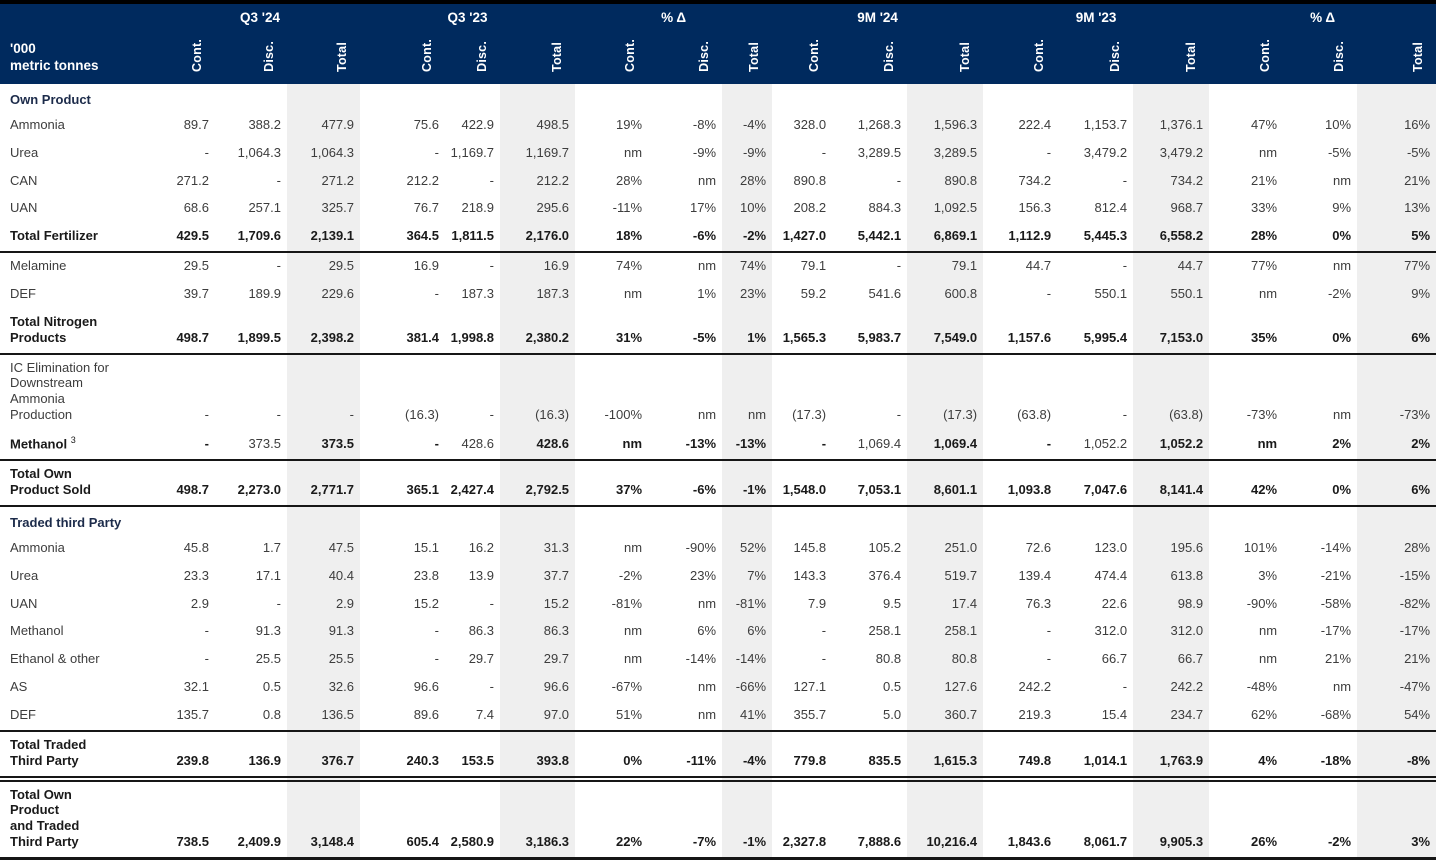 This screenshot has width=1436, height=860. What do you see at coordinates (37, 124) in the screenshot?
I see `row-label-text: Ammonia` at bounding box center [37, 124].